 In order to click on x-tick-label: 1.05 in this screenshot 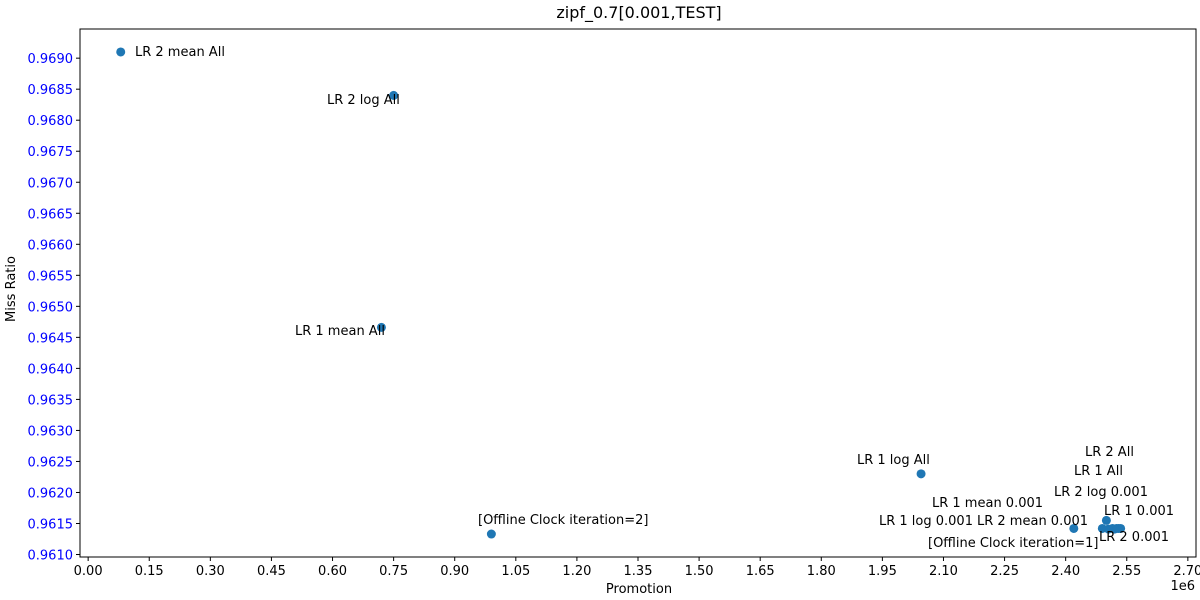, I will do `click(515, 571)`.